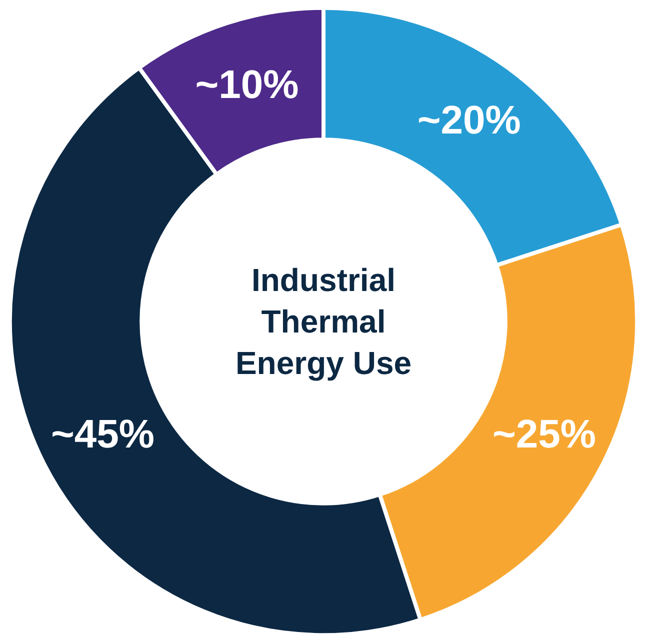  Describe the element at coordinates (323, 321) in the screenshot. I see `text: Industrial Thermal Energy Use` at that location.